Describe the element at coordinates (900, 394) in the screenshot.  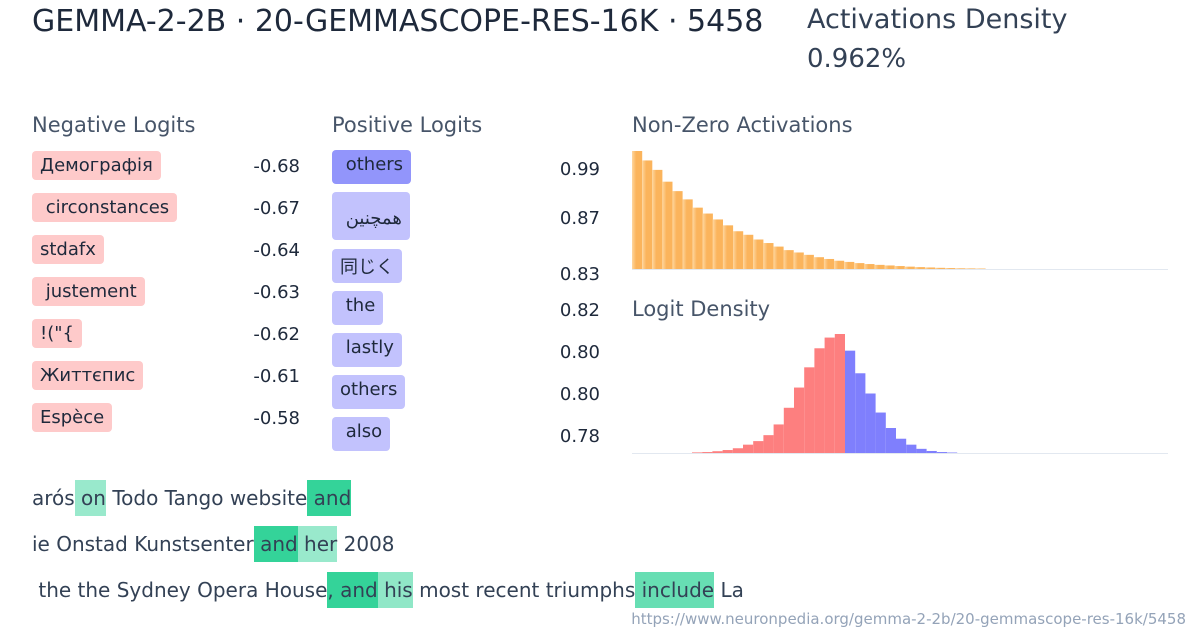
I see `logit-density-histogram` at that location.